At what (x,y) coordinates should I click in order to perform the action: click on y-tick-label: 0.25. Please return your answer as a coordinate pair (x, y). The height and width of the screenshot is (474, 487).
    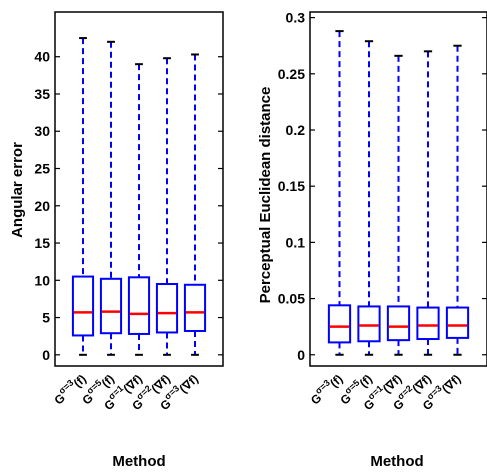
    Looking at the image, I should click on (291, 74).